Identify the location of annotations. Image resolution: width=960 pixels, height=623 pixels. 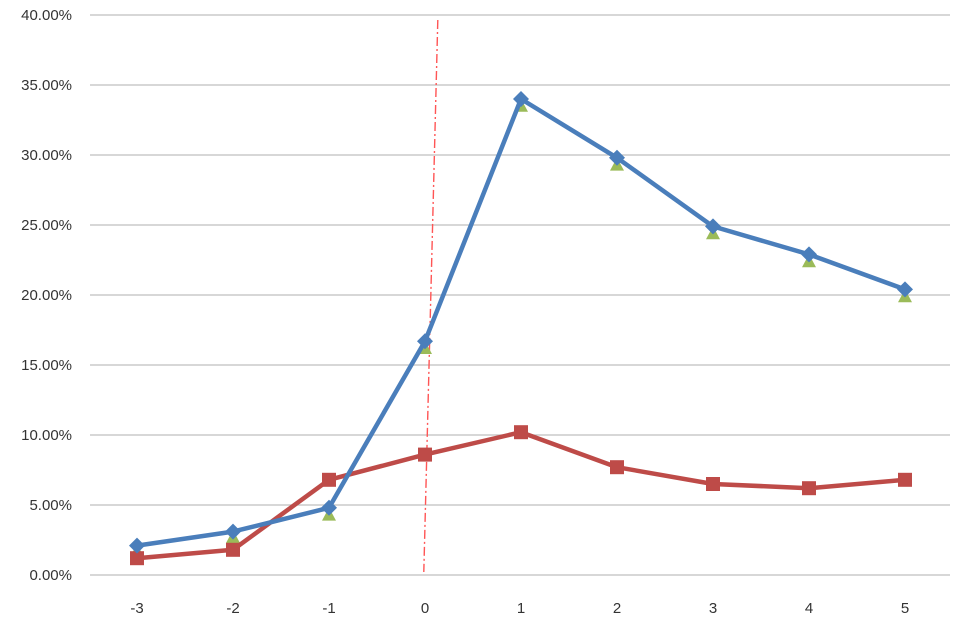
(431, 296).